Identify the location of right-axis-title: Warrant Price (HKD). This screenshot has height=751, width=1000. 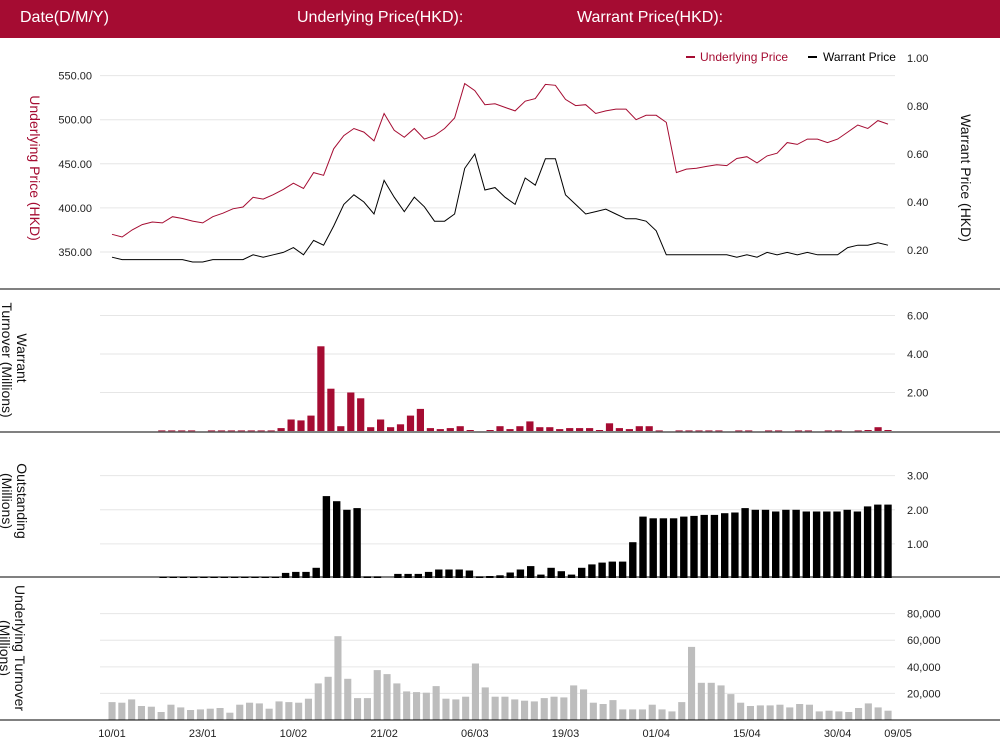
(966, 178).